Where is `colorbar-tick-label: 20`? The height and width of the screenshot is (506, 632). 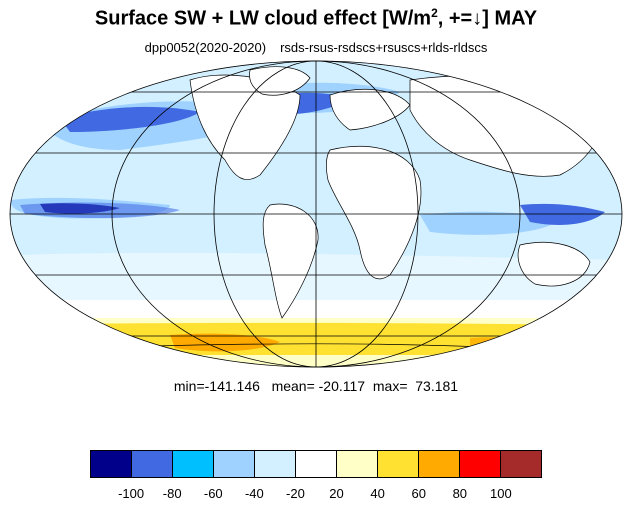
colorbar-tick-label: 20 is located at coordinates (336, 493).